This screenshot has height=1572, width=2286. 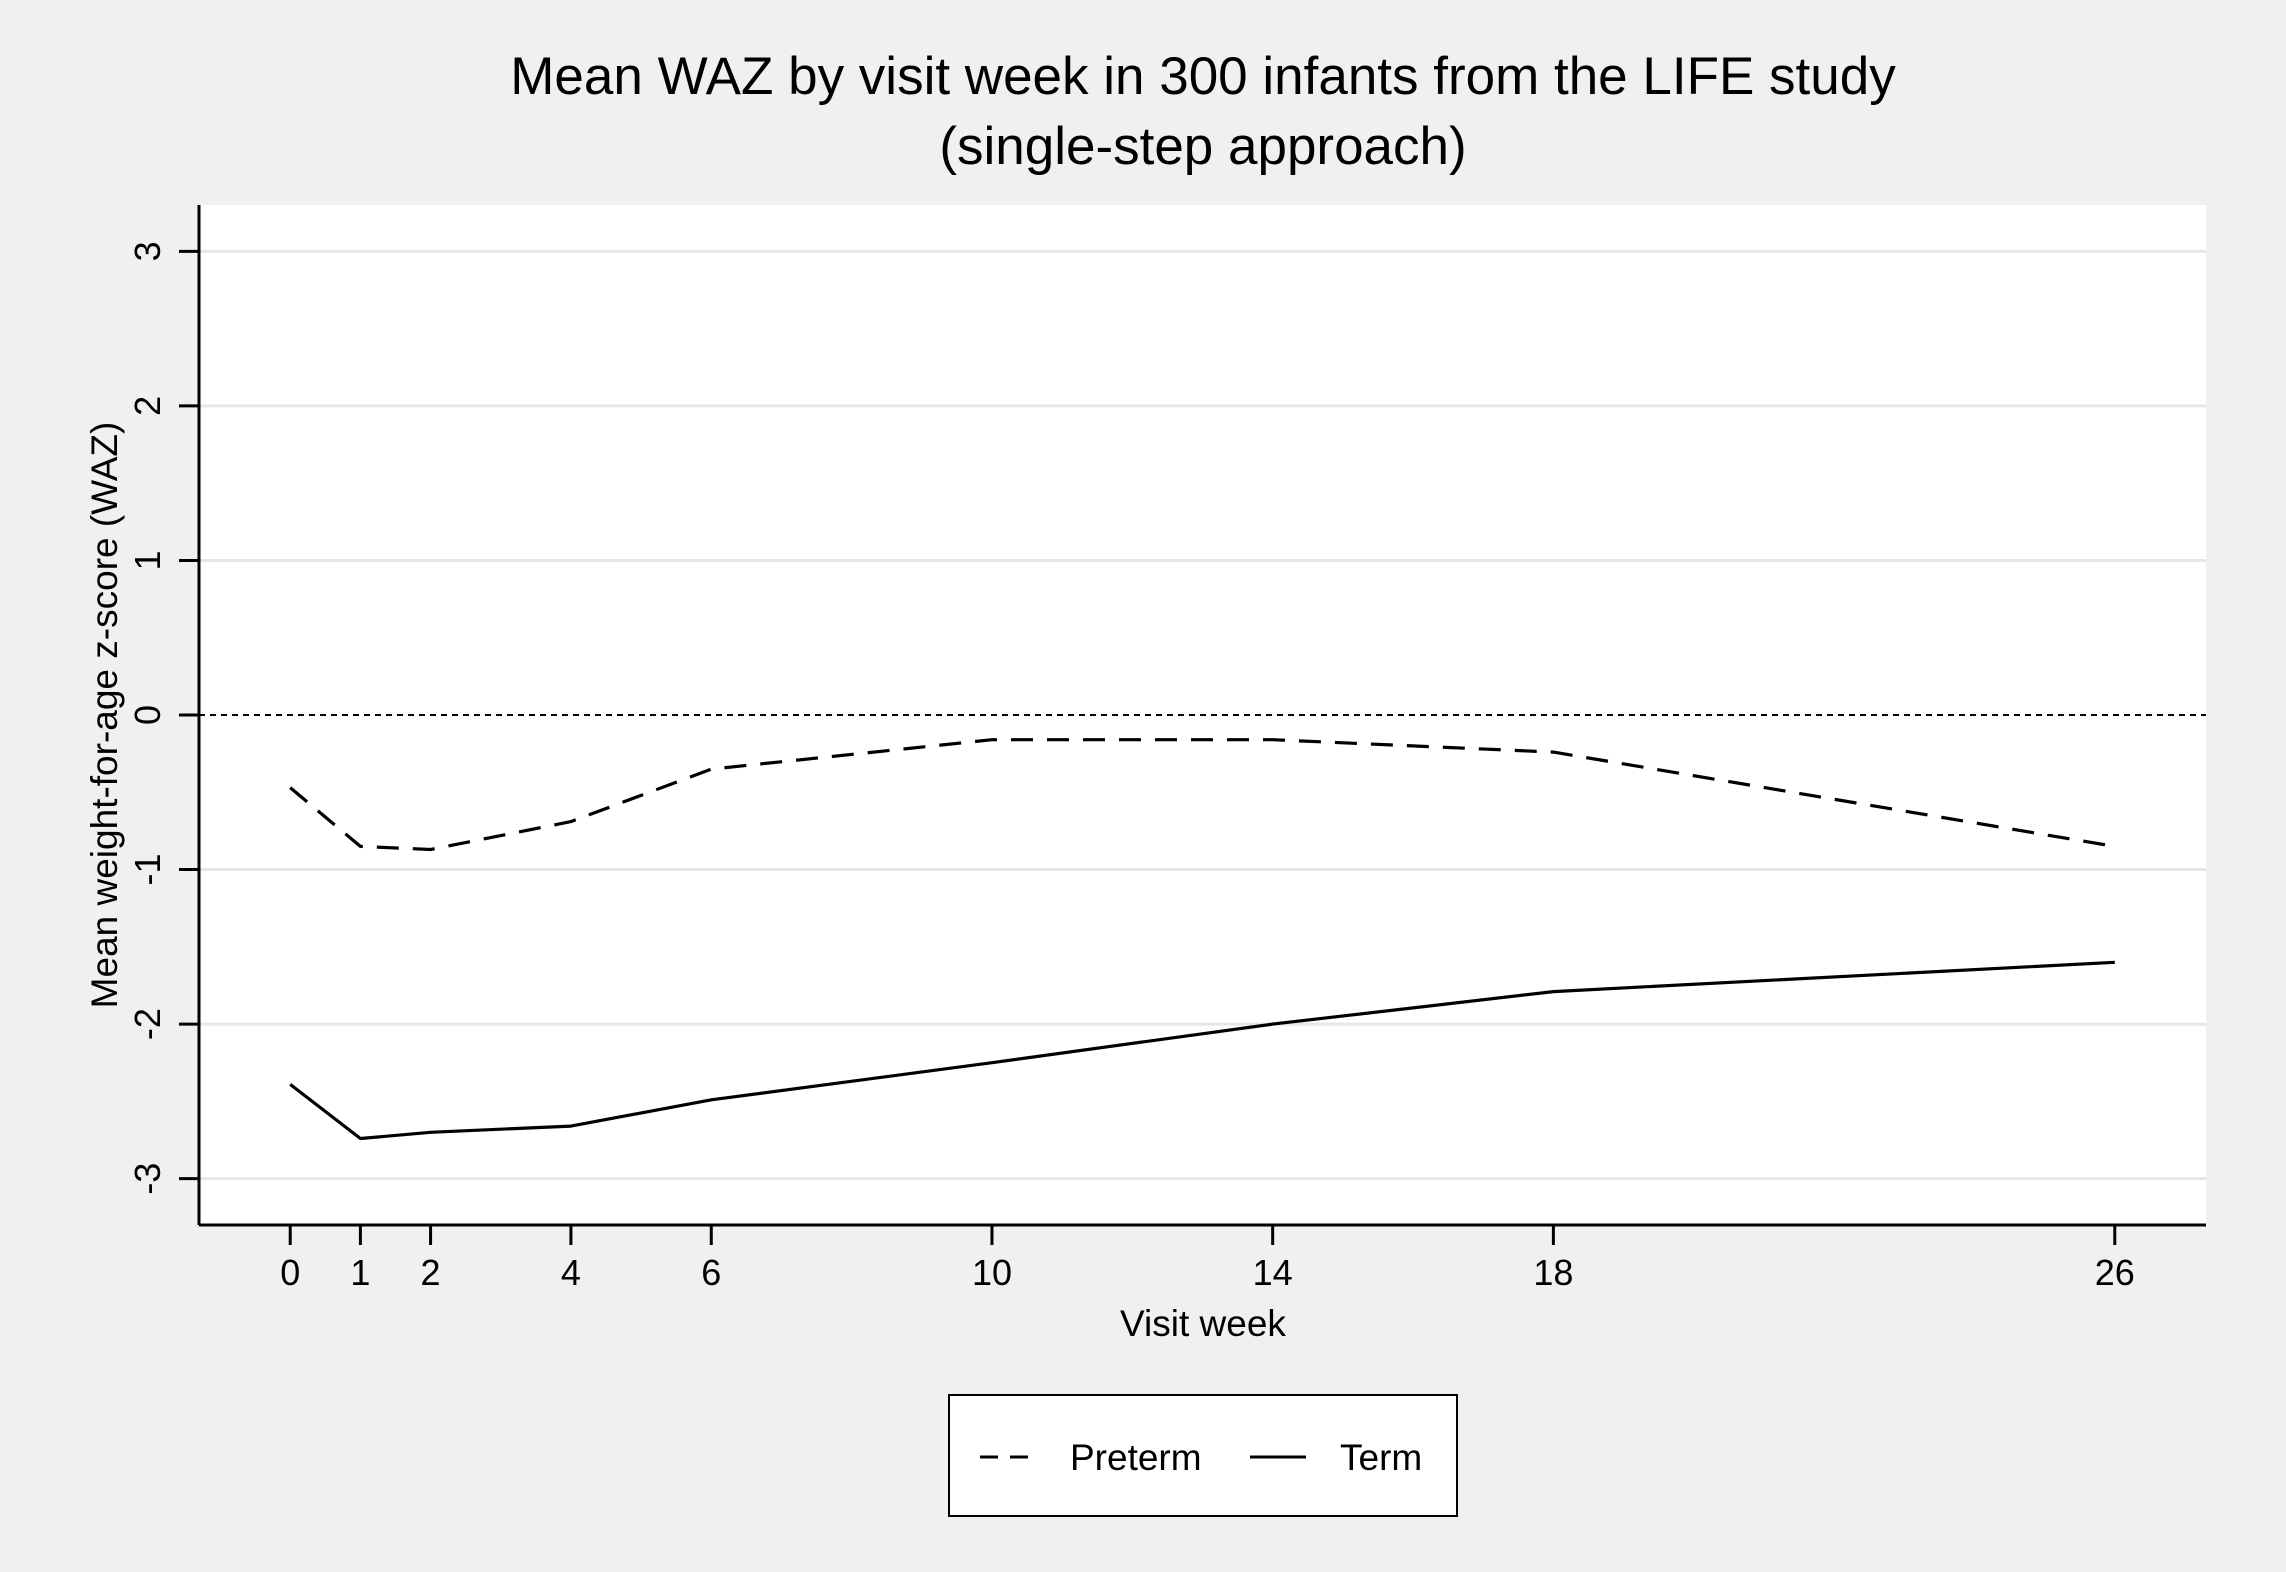 I want to click on y-tick-label: 0, so click(x=147, y=715).